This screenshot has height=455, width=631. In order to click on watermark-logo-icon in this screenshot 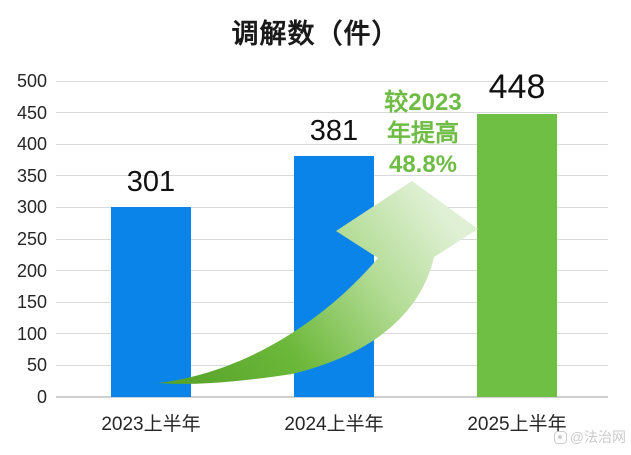, I will do `click(560, 437)`.